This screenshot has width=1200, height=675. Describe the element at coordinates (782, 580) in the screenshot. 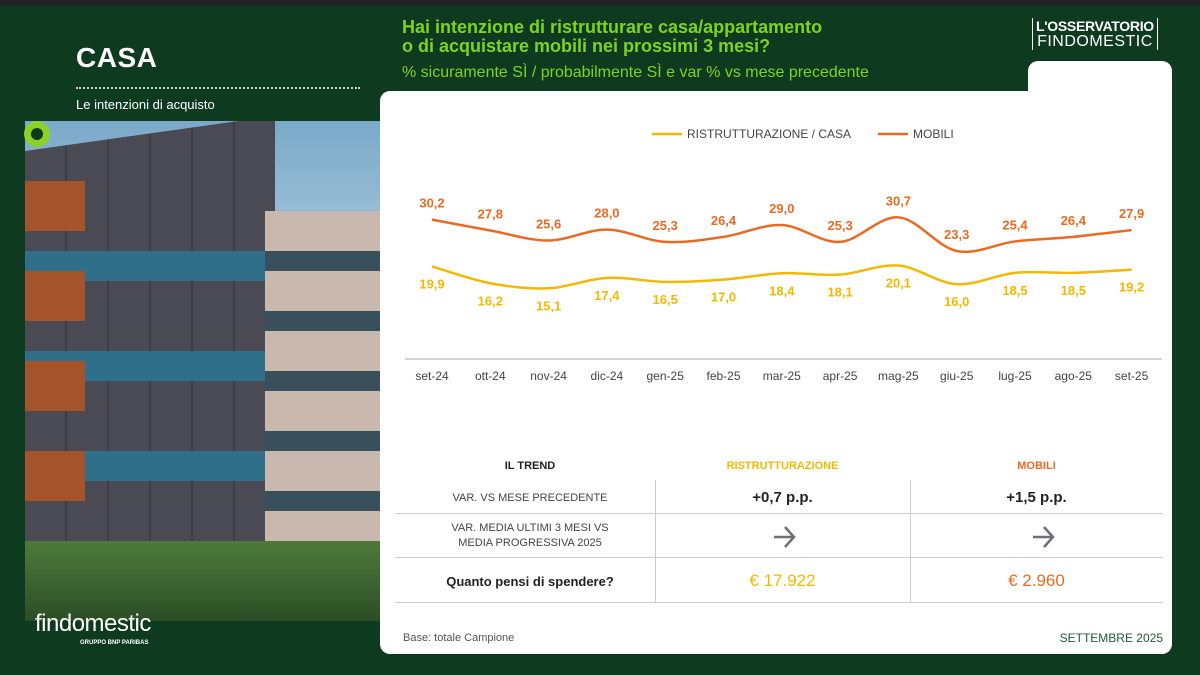

I see `spesa-ristrutturazione: € 17.922` at that location.